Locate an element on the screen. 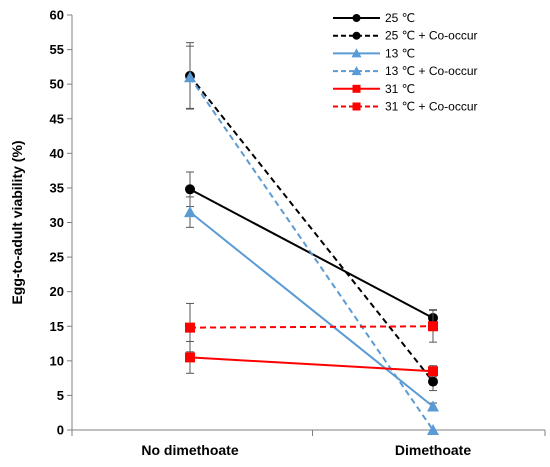 This screenshot has height=467, width=550. y-tick-label: 50 is located at coordinates (57, 84).